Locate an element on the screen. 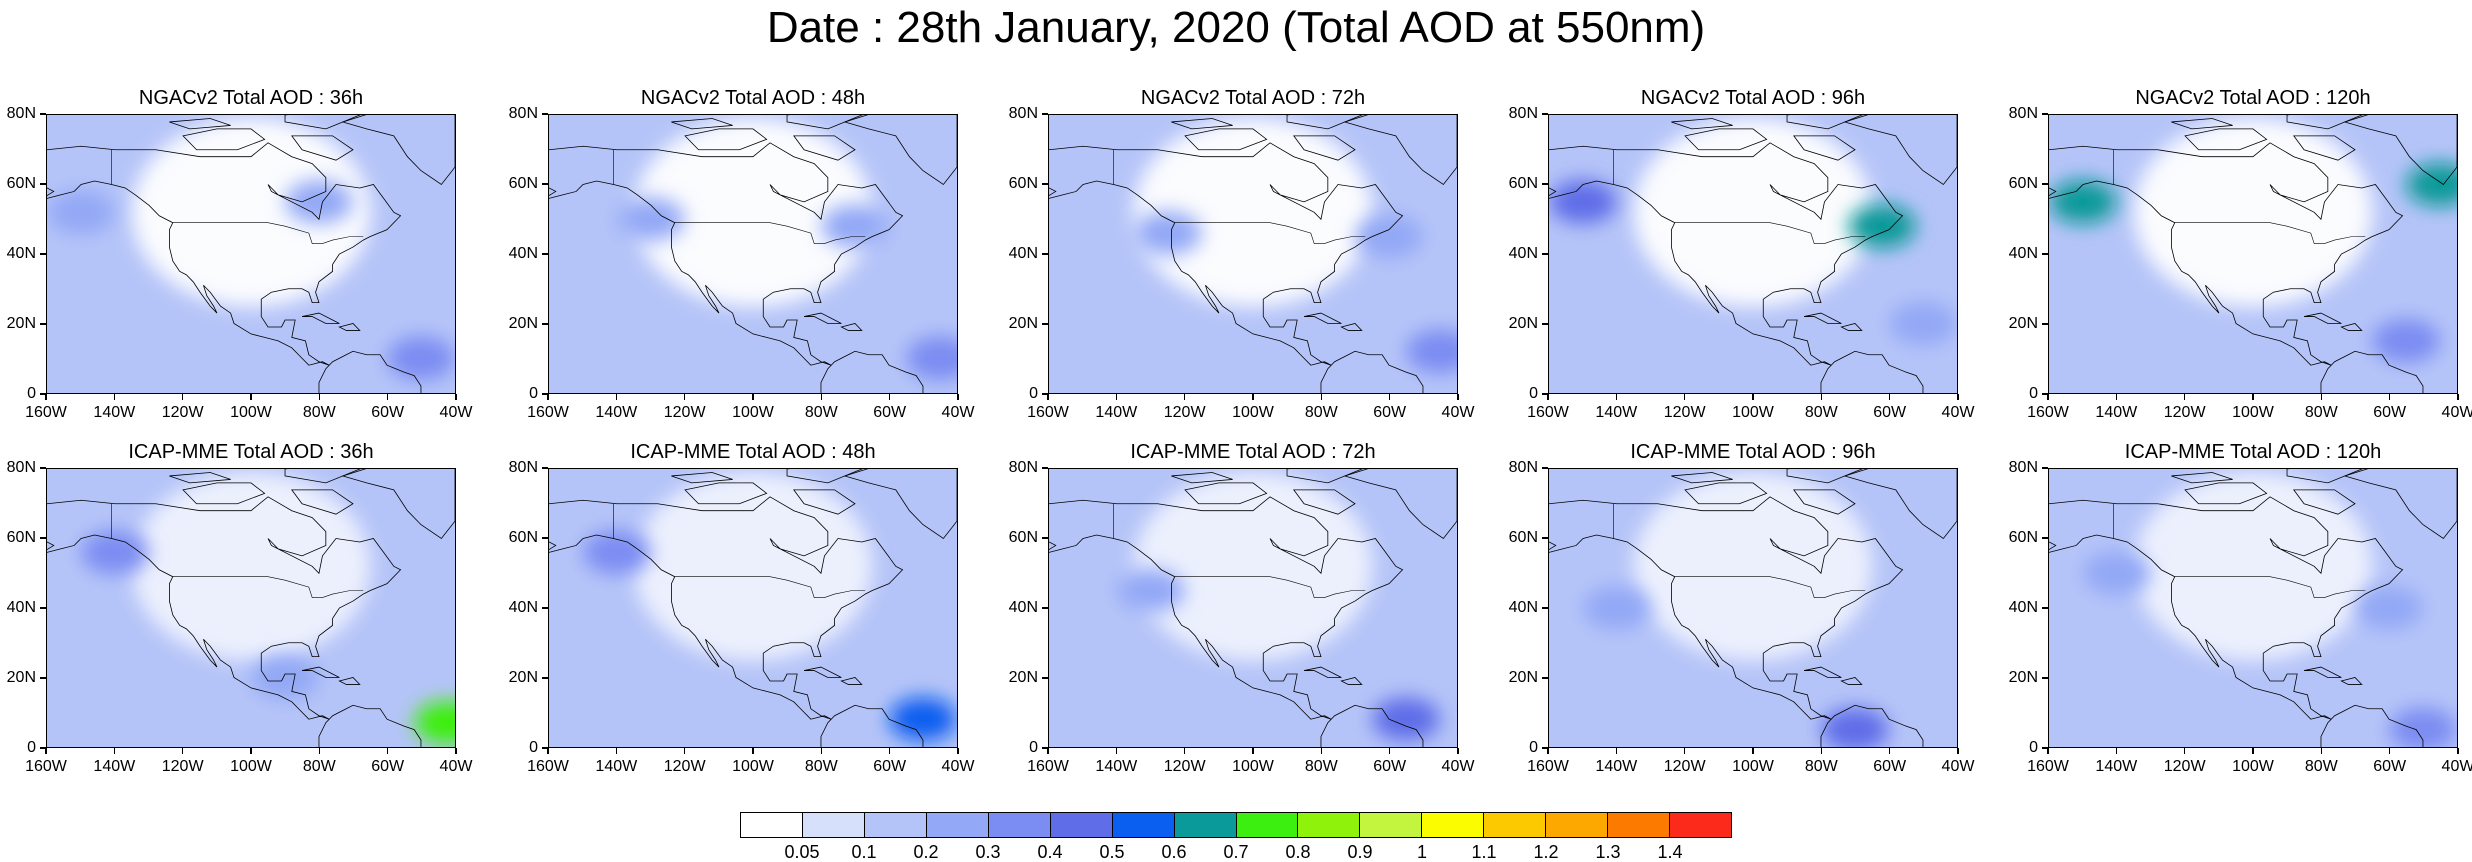 The image size is (2472, 862). lon-tick-label: 40W is located at coordinates (1958, 412).